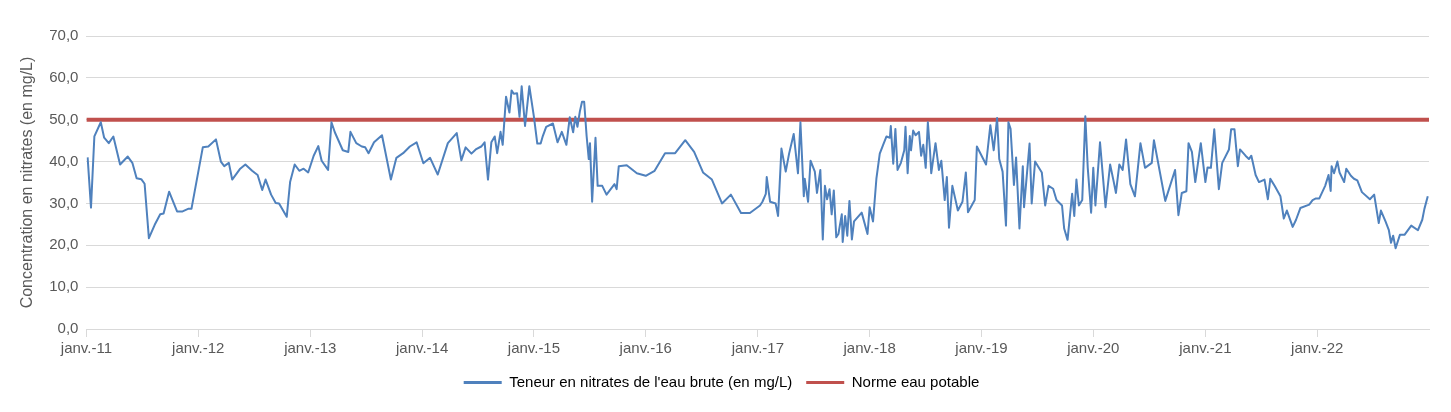  I want to click on y-axis-title: Concentration en nitrates (en mg/L), so click(27, 182).